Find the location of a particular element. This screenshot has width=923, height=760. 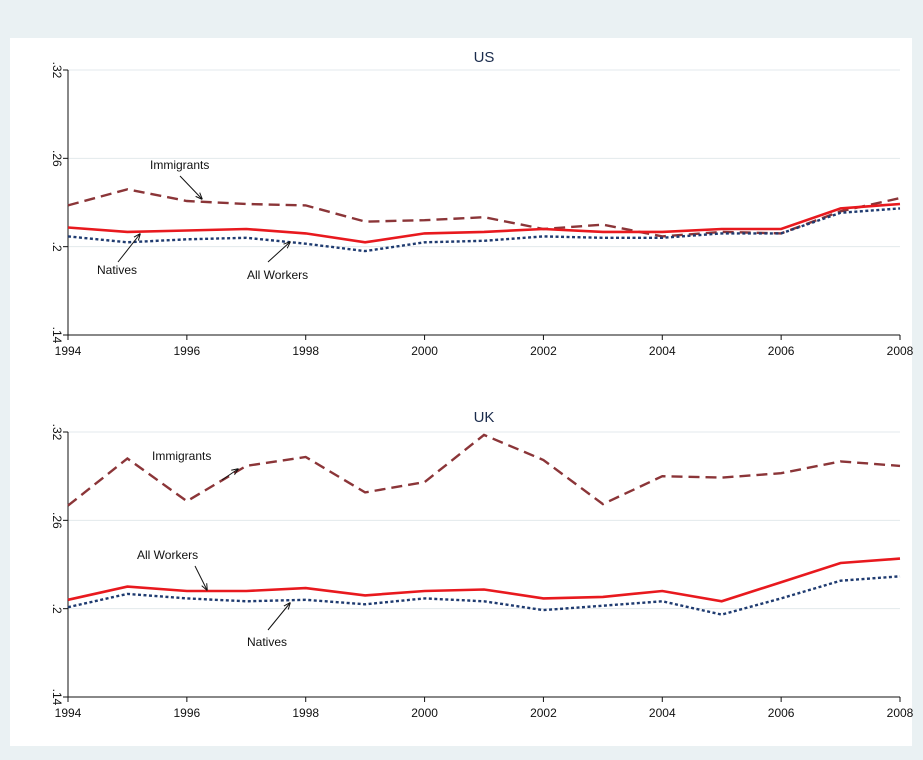

chart-title: US is located at coordinates (484, 57).